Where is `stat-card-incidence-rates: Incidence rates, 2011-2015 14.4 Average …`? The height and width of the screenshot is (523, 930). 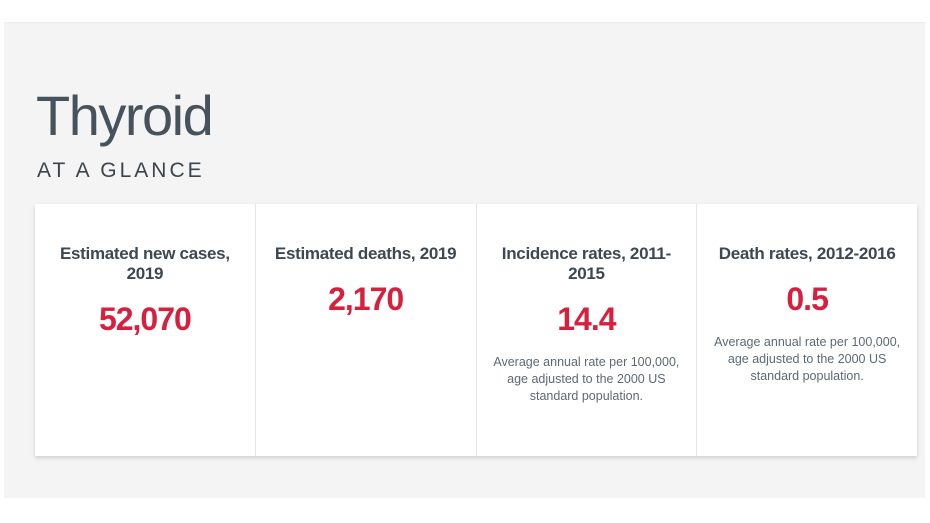 stat-card-incidence-rates: Incidence rates, 2011-2015 14.4 Average … is located at coordinates (586, 330).